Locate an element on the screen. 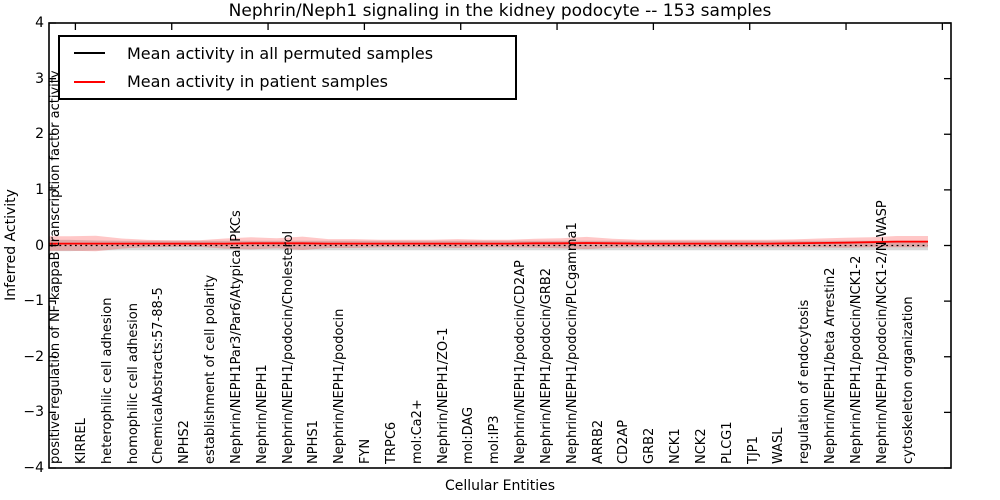 This screenshot has height=500, width=1000. x-tick-label: Nephrin/NEPH1 is located at coordinates (262, 414).